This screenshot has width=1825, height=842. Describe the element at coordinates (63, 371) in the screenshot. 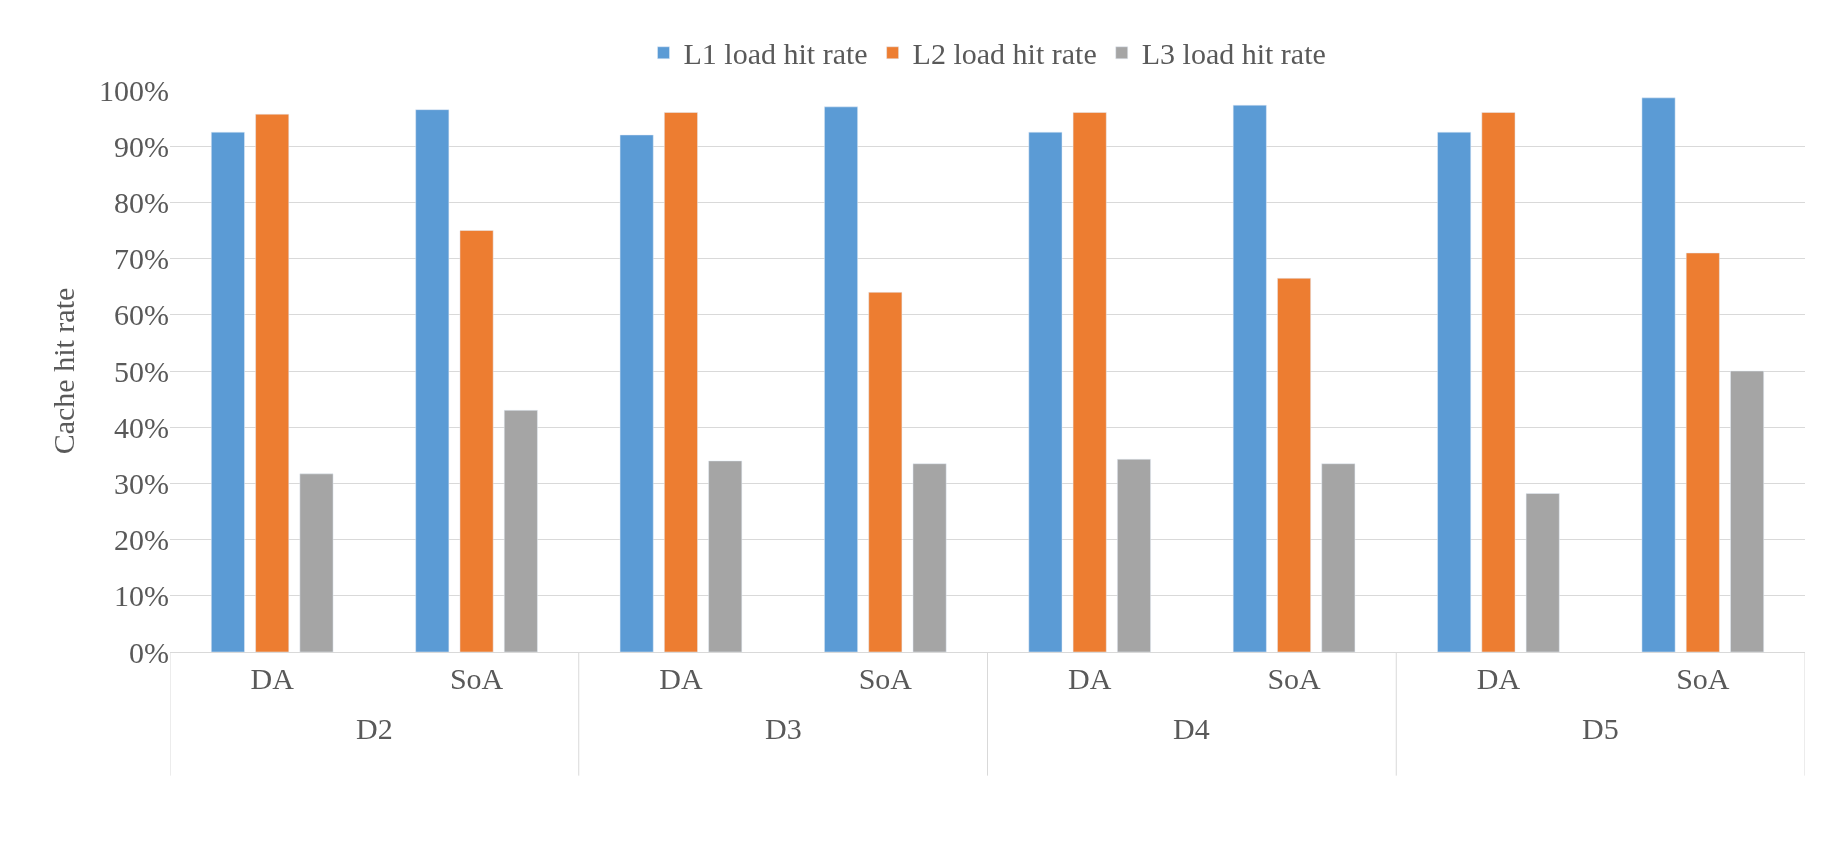

I see `y-axis-title: Cache hit rate` at that location.